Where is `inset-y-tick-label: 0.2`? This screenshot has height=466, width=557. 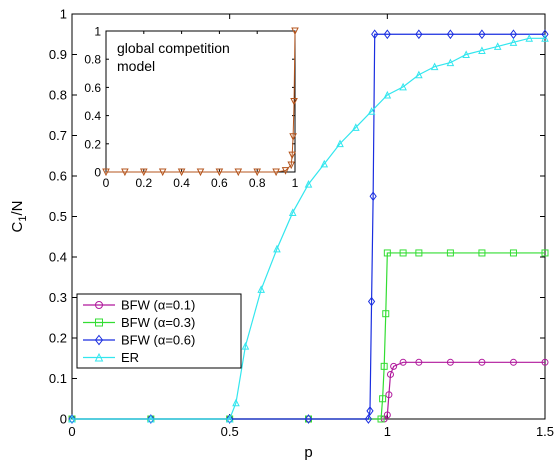
inset-y-tick-label: 0.2 is located at coordinates (92, 144).